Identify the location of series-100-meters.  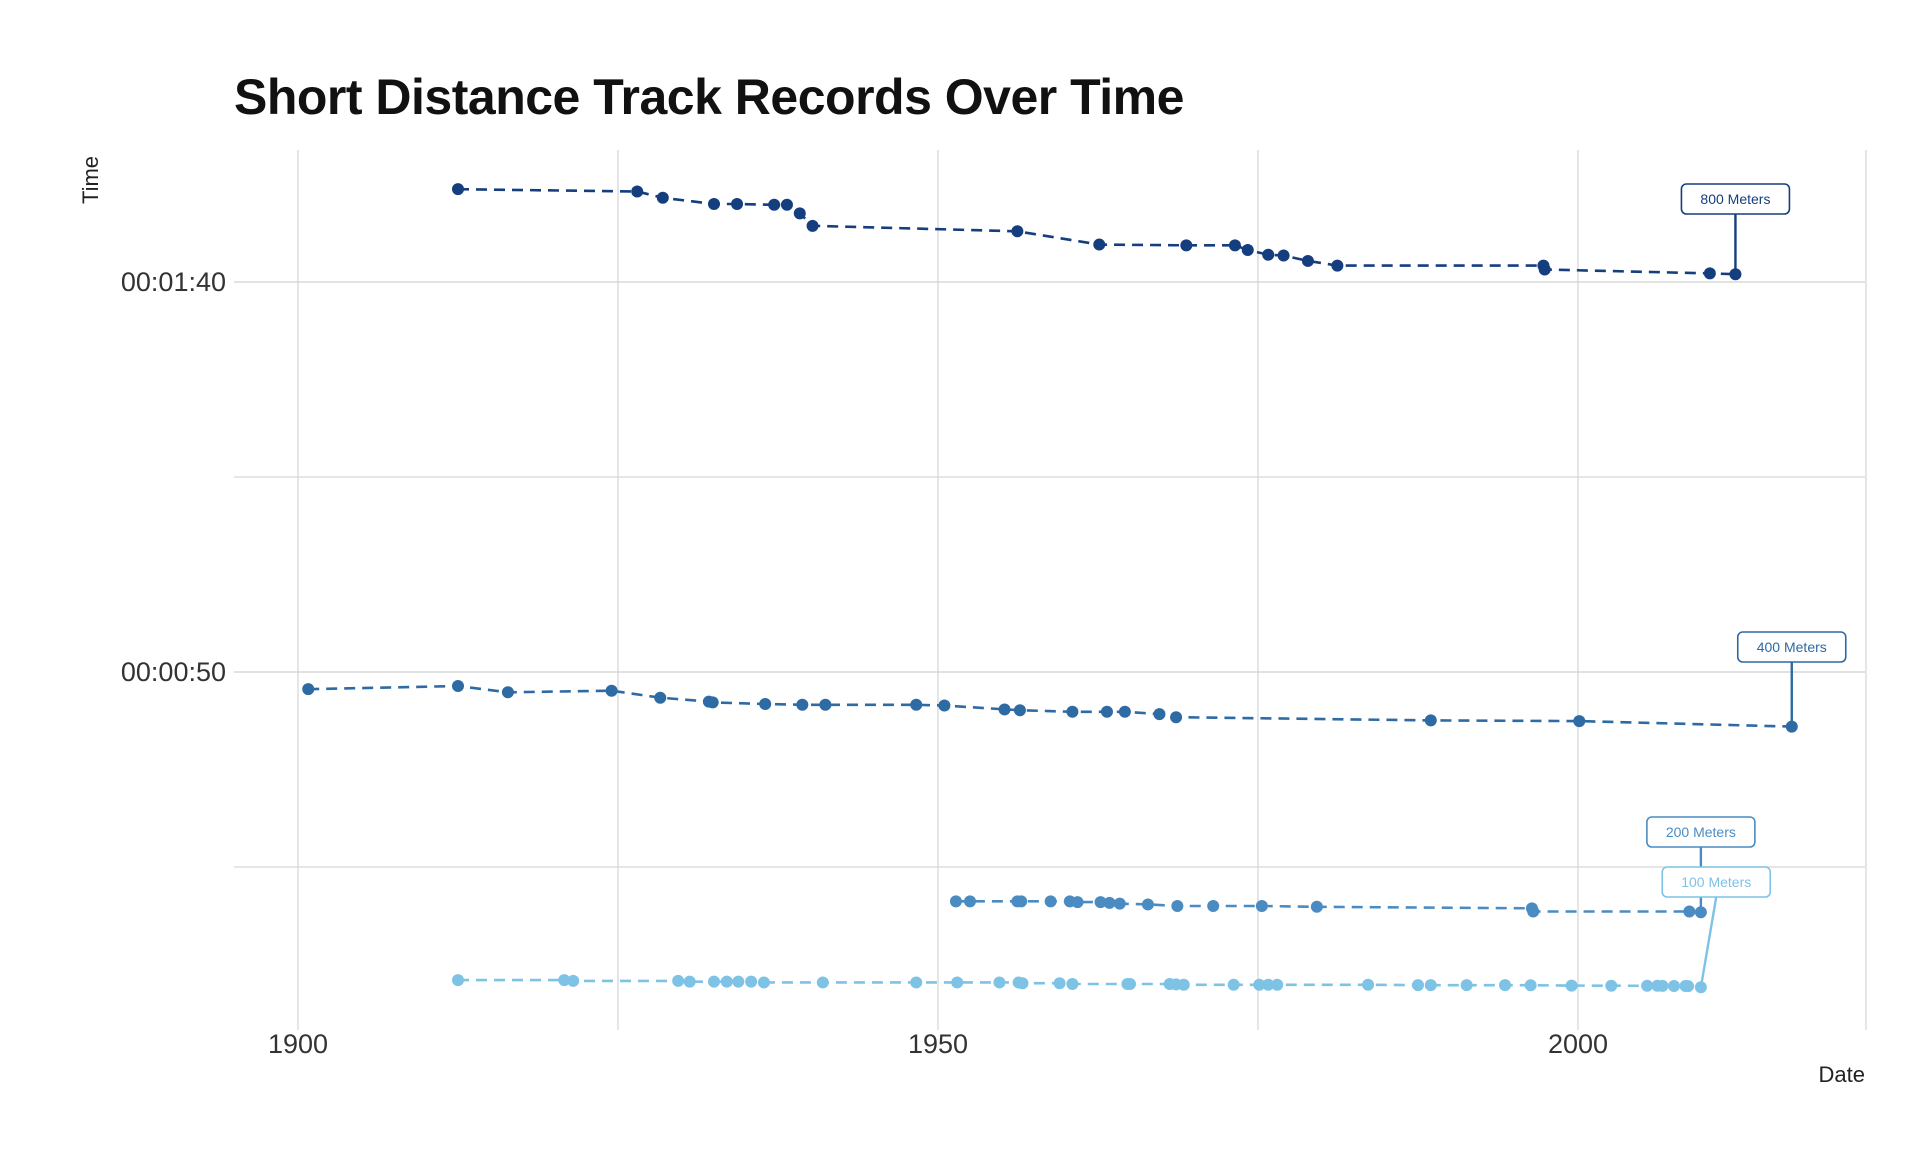
(1079, 984).